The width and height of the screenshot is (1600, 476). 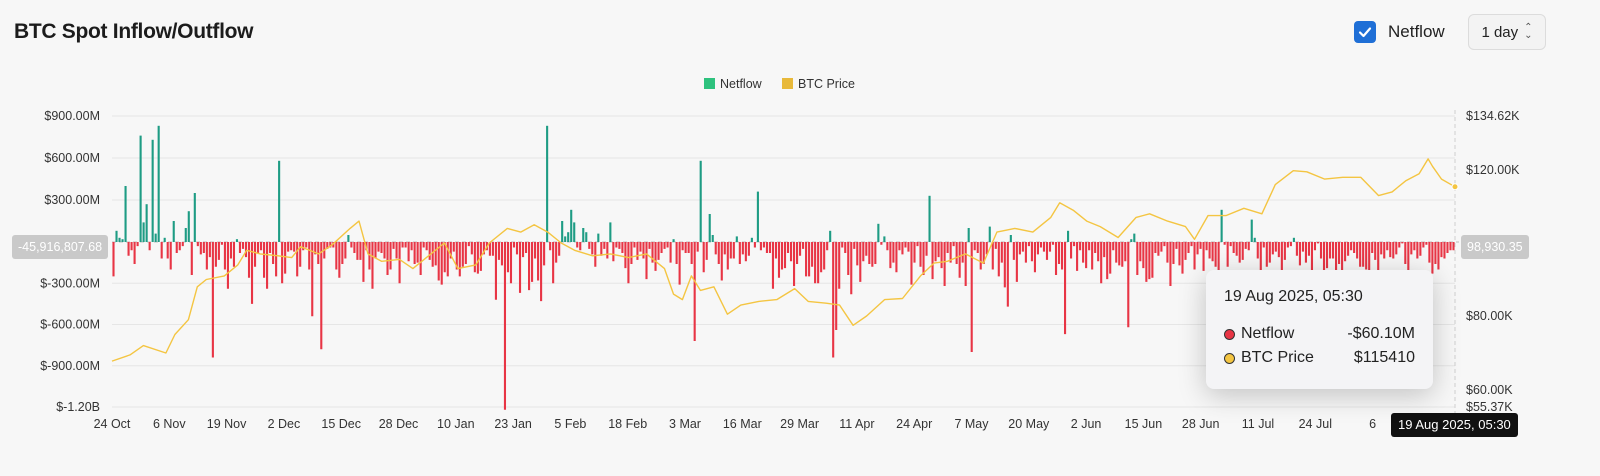 What do you see at coordinates (1399, 32) in the screenshot?
I see `netflow-toggle: Netflow` at bounding box center [1399, 32].